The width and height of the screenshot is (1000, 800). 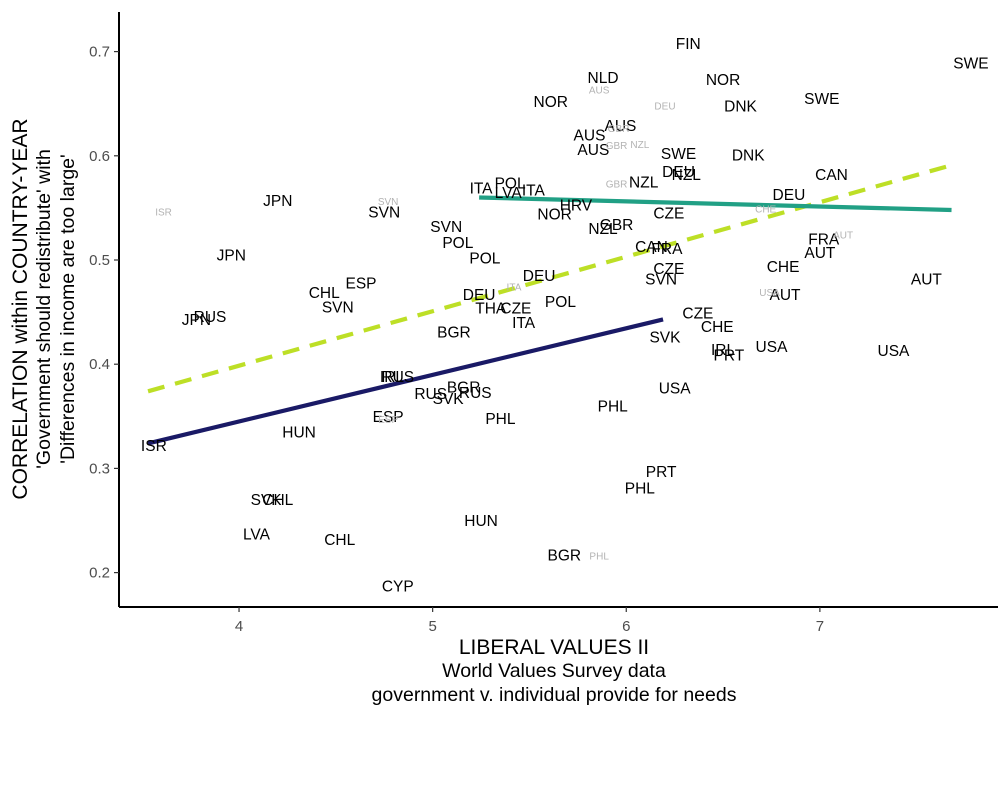 What do you see at coordinates (554, 671) in the screenshot?
I see `x-axis-title-line-2: World Values Survey data` at bounding box center [554, 671].